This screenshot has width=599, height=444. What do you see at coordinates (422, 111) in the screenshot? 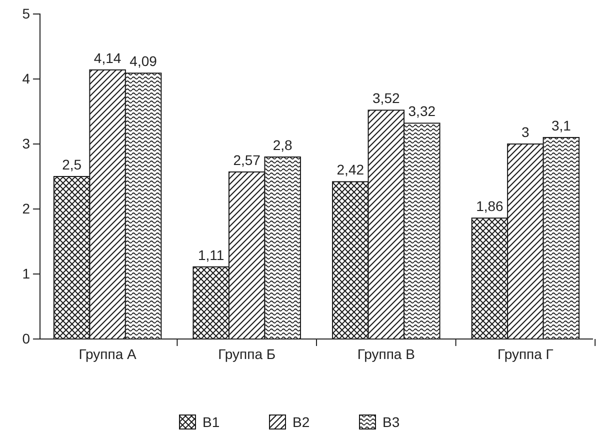
I see `data-label: 3,32` at bounding box center [422, 111].